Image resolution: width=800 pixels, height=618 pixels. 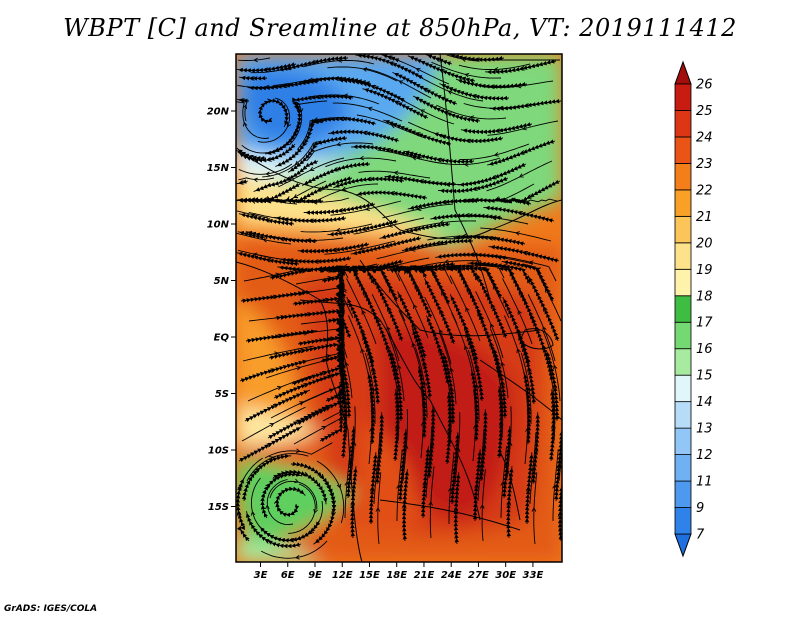 I want to click on lon-tick-label: 6E, so click(x=288, y=575).